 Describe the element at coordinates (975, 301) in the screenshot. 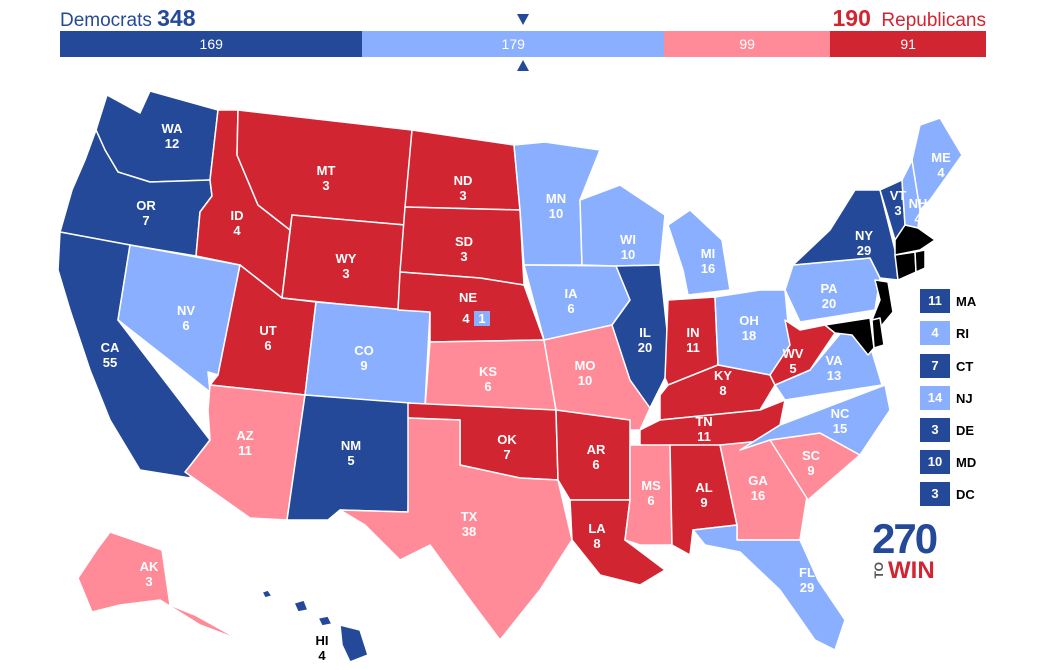

I see `small-state-ma: 11 MA` at that location.